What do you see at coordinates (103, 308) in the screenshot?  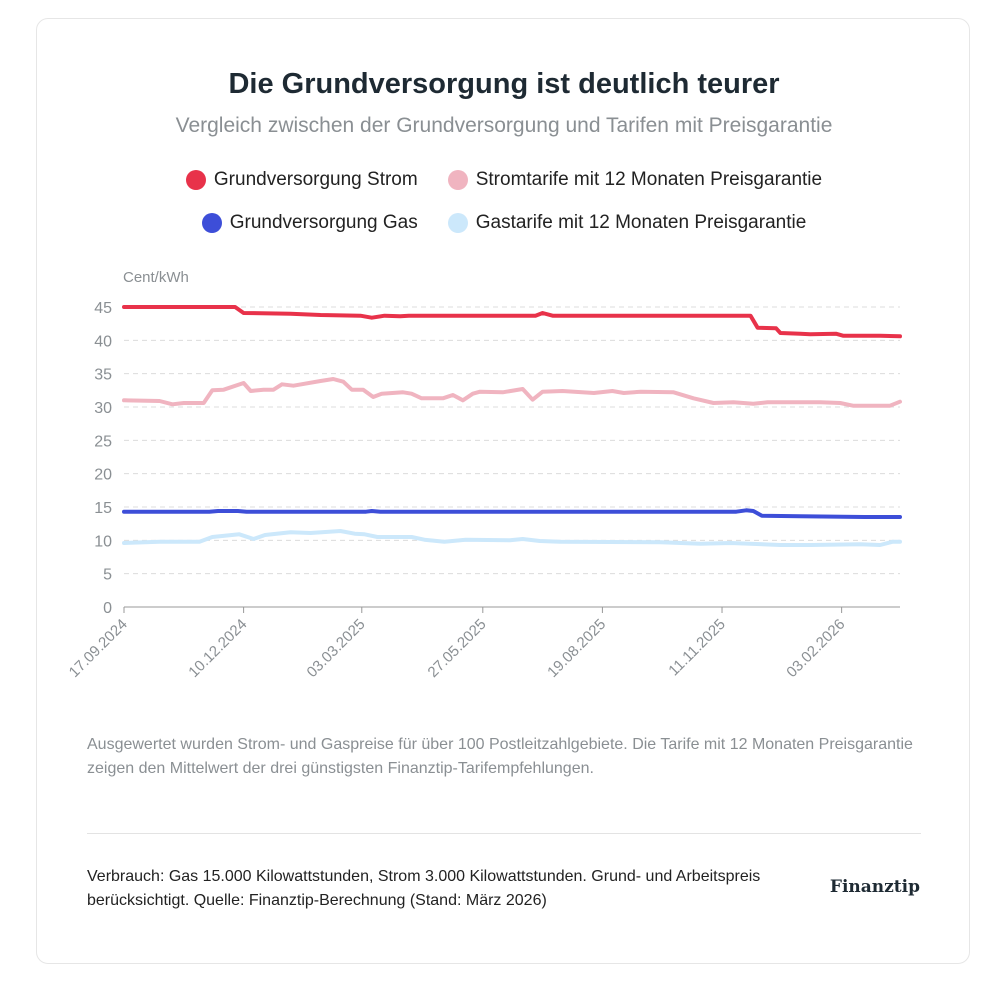 I see `y-tick-label: 45` at bounding box center [103, 308].